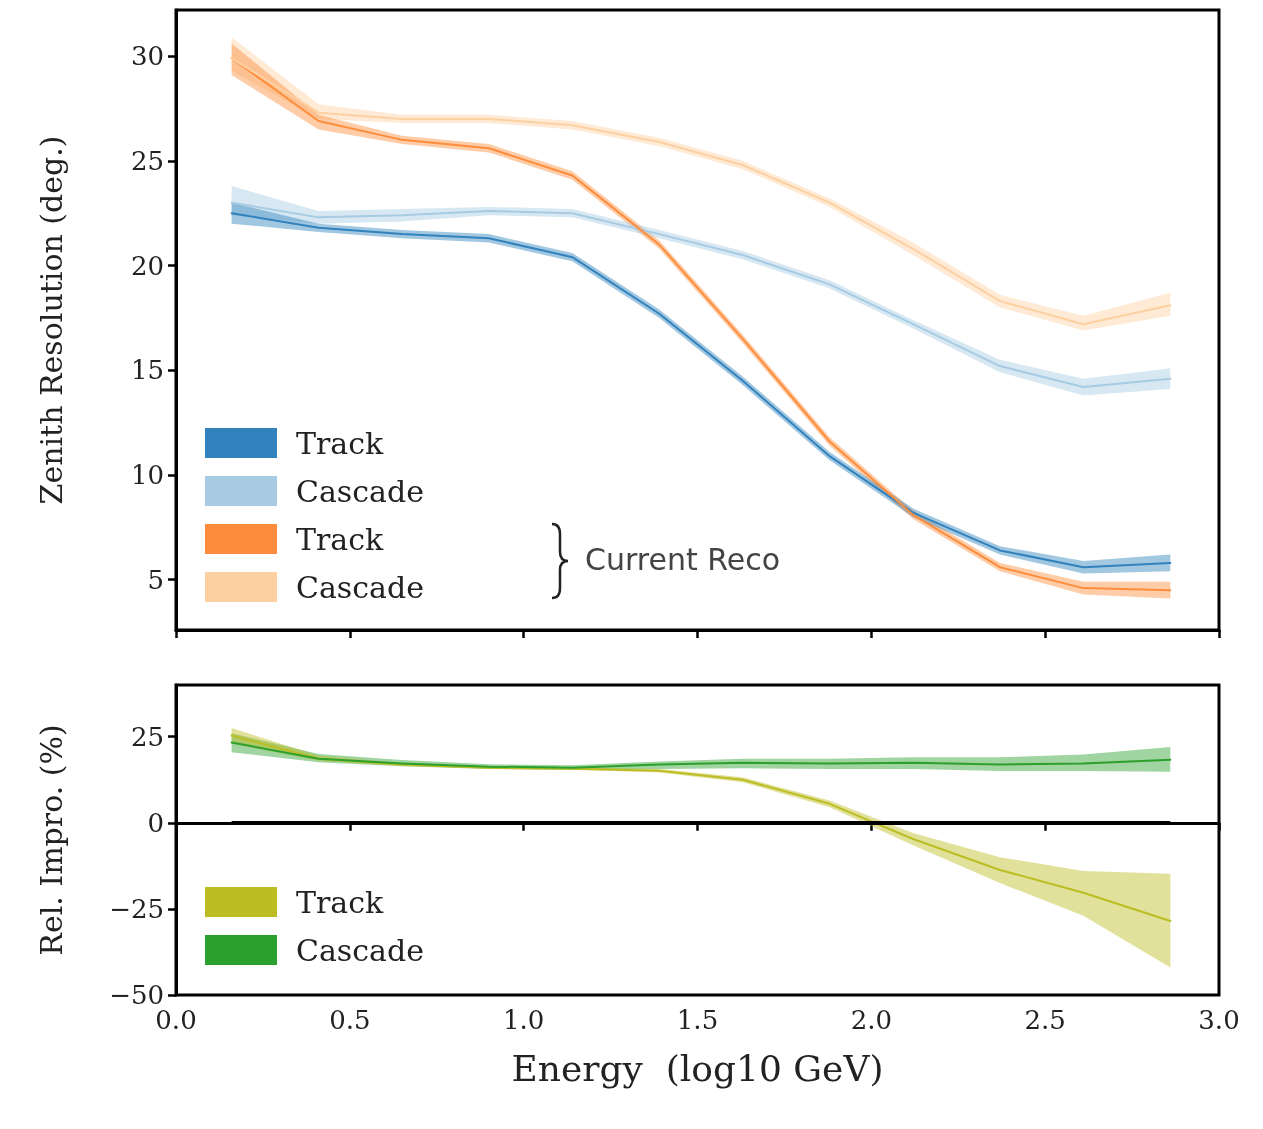 The width and height of the screenshot is (1263, 1129). Describe the element at coordinates (147, 56) in the screenshot. I see `y-tick-label: 30` at that location.